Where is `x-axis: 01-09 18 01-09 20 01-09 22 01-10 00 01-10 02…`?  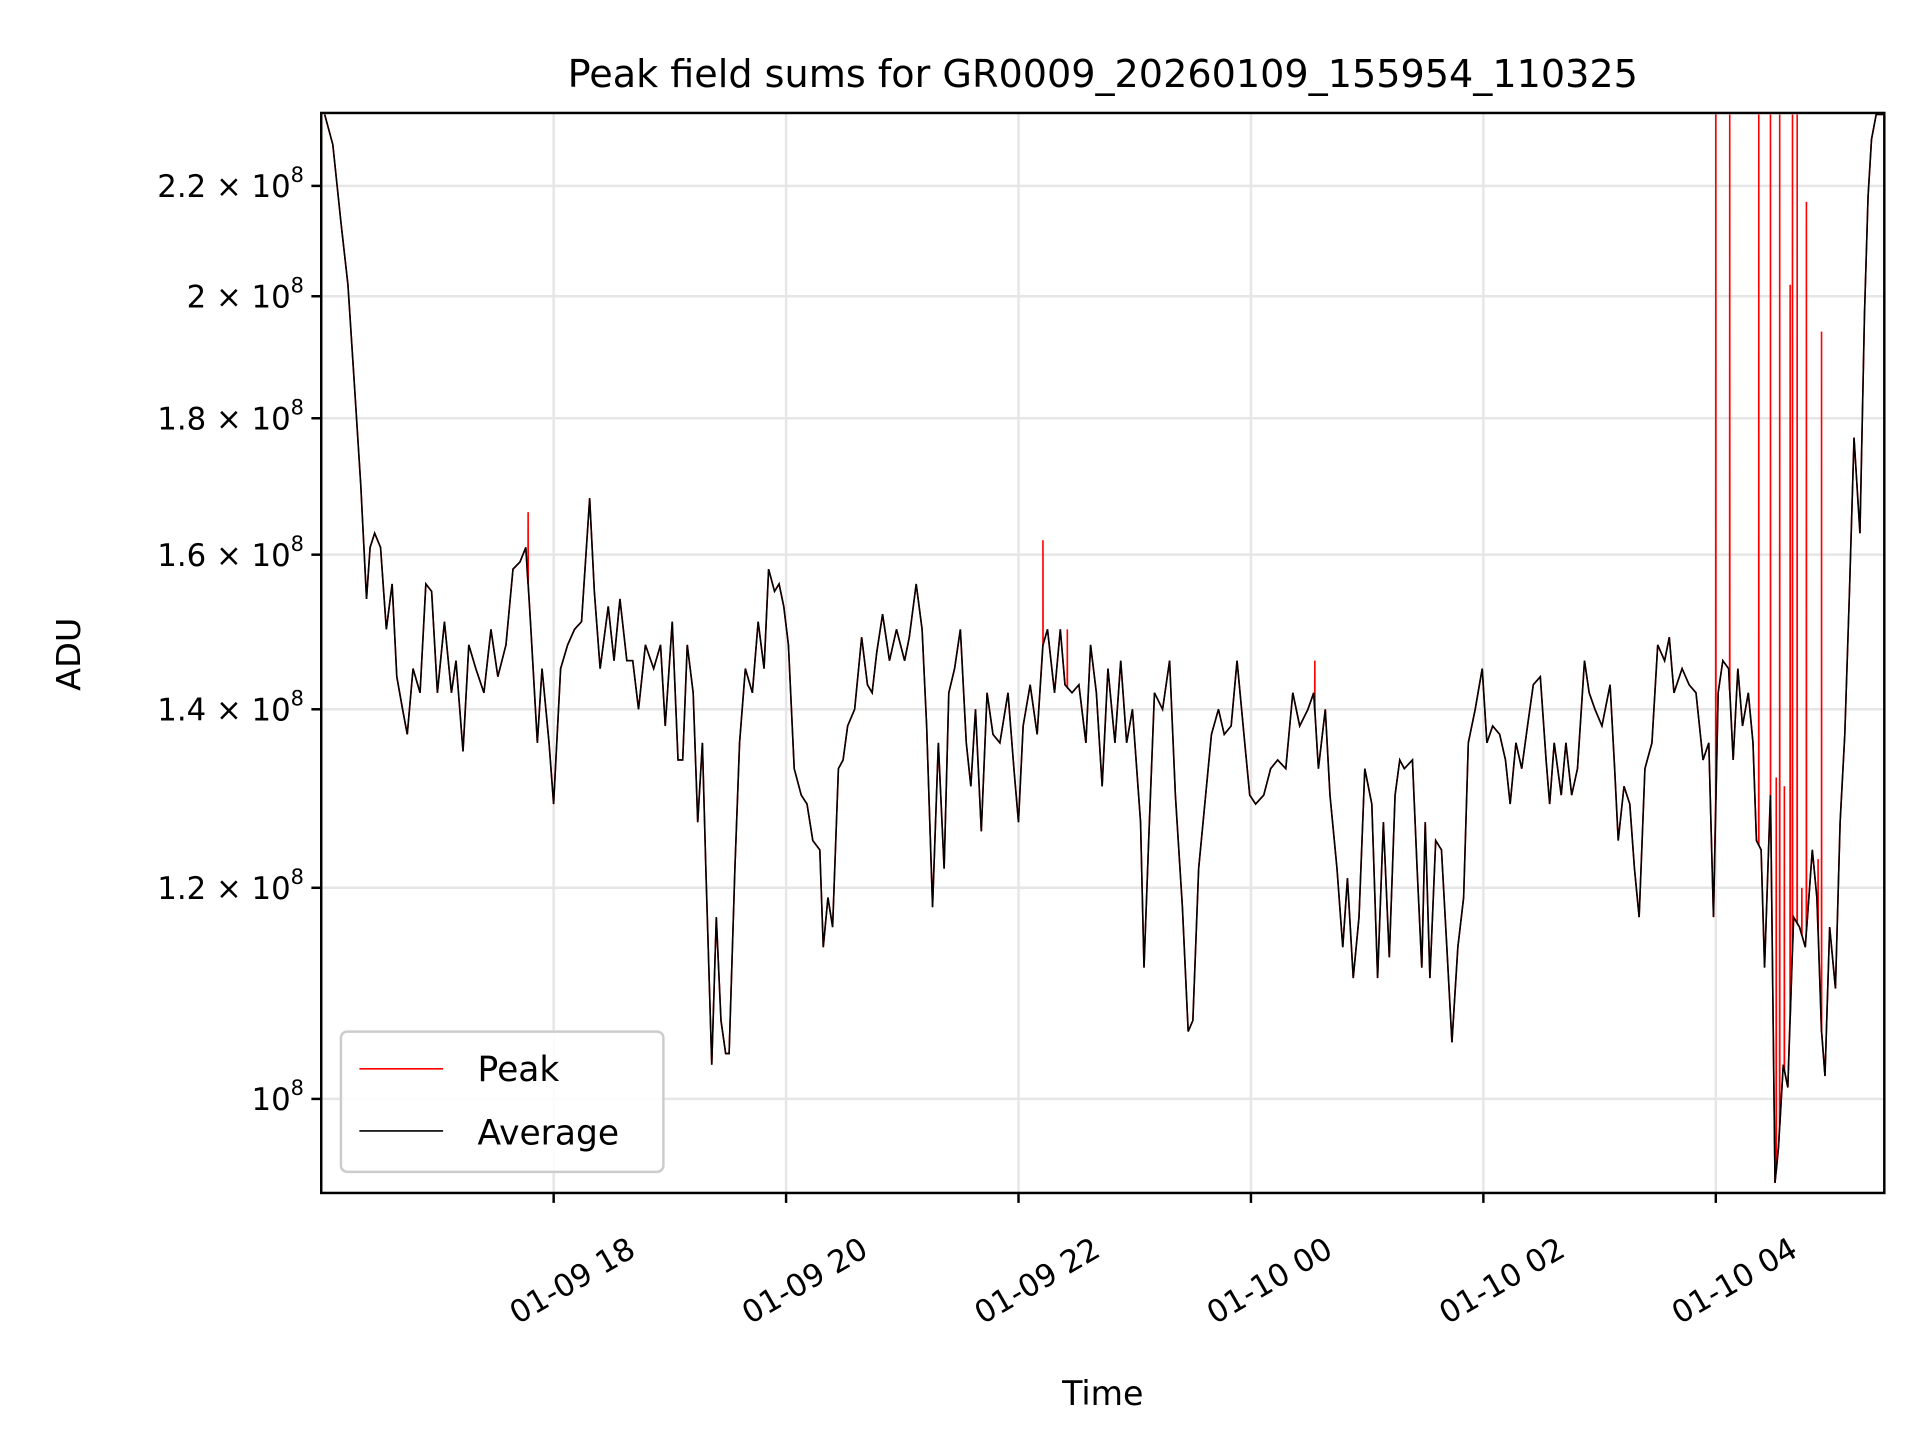 x-axis: 01-09 18 01-09 20 01-09 22 01-10 00 01-10 02… is located at coordinates (1154, 1262).